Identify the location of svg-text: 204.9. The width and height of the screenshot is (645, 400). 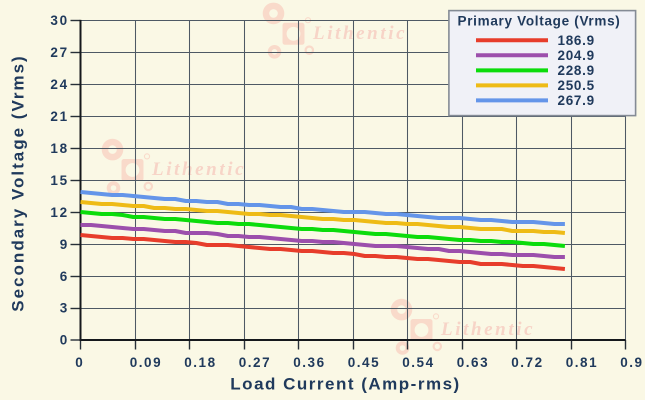
(576, 55).